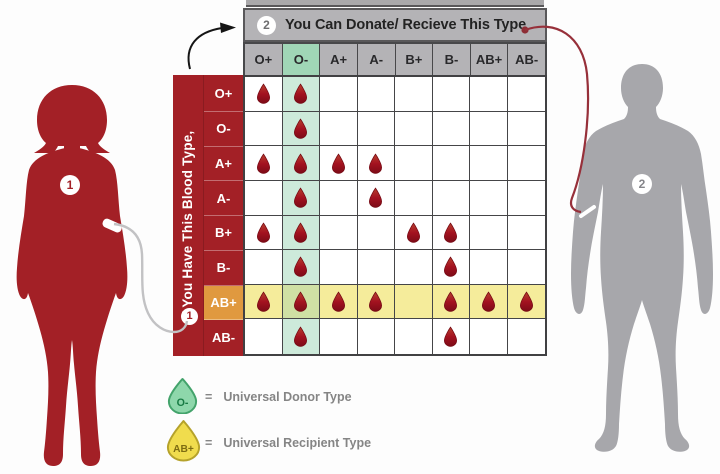  I want to click on female-hair, so click(72, 119).